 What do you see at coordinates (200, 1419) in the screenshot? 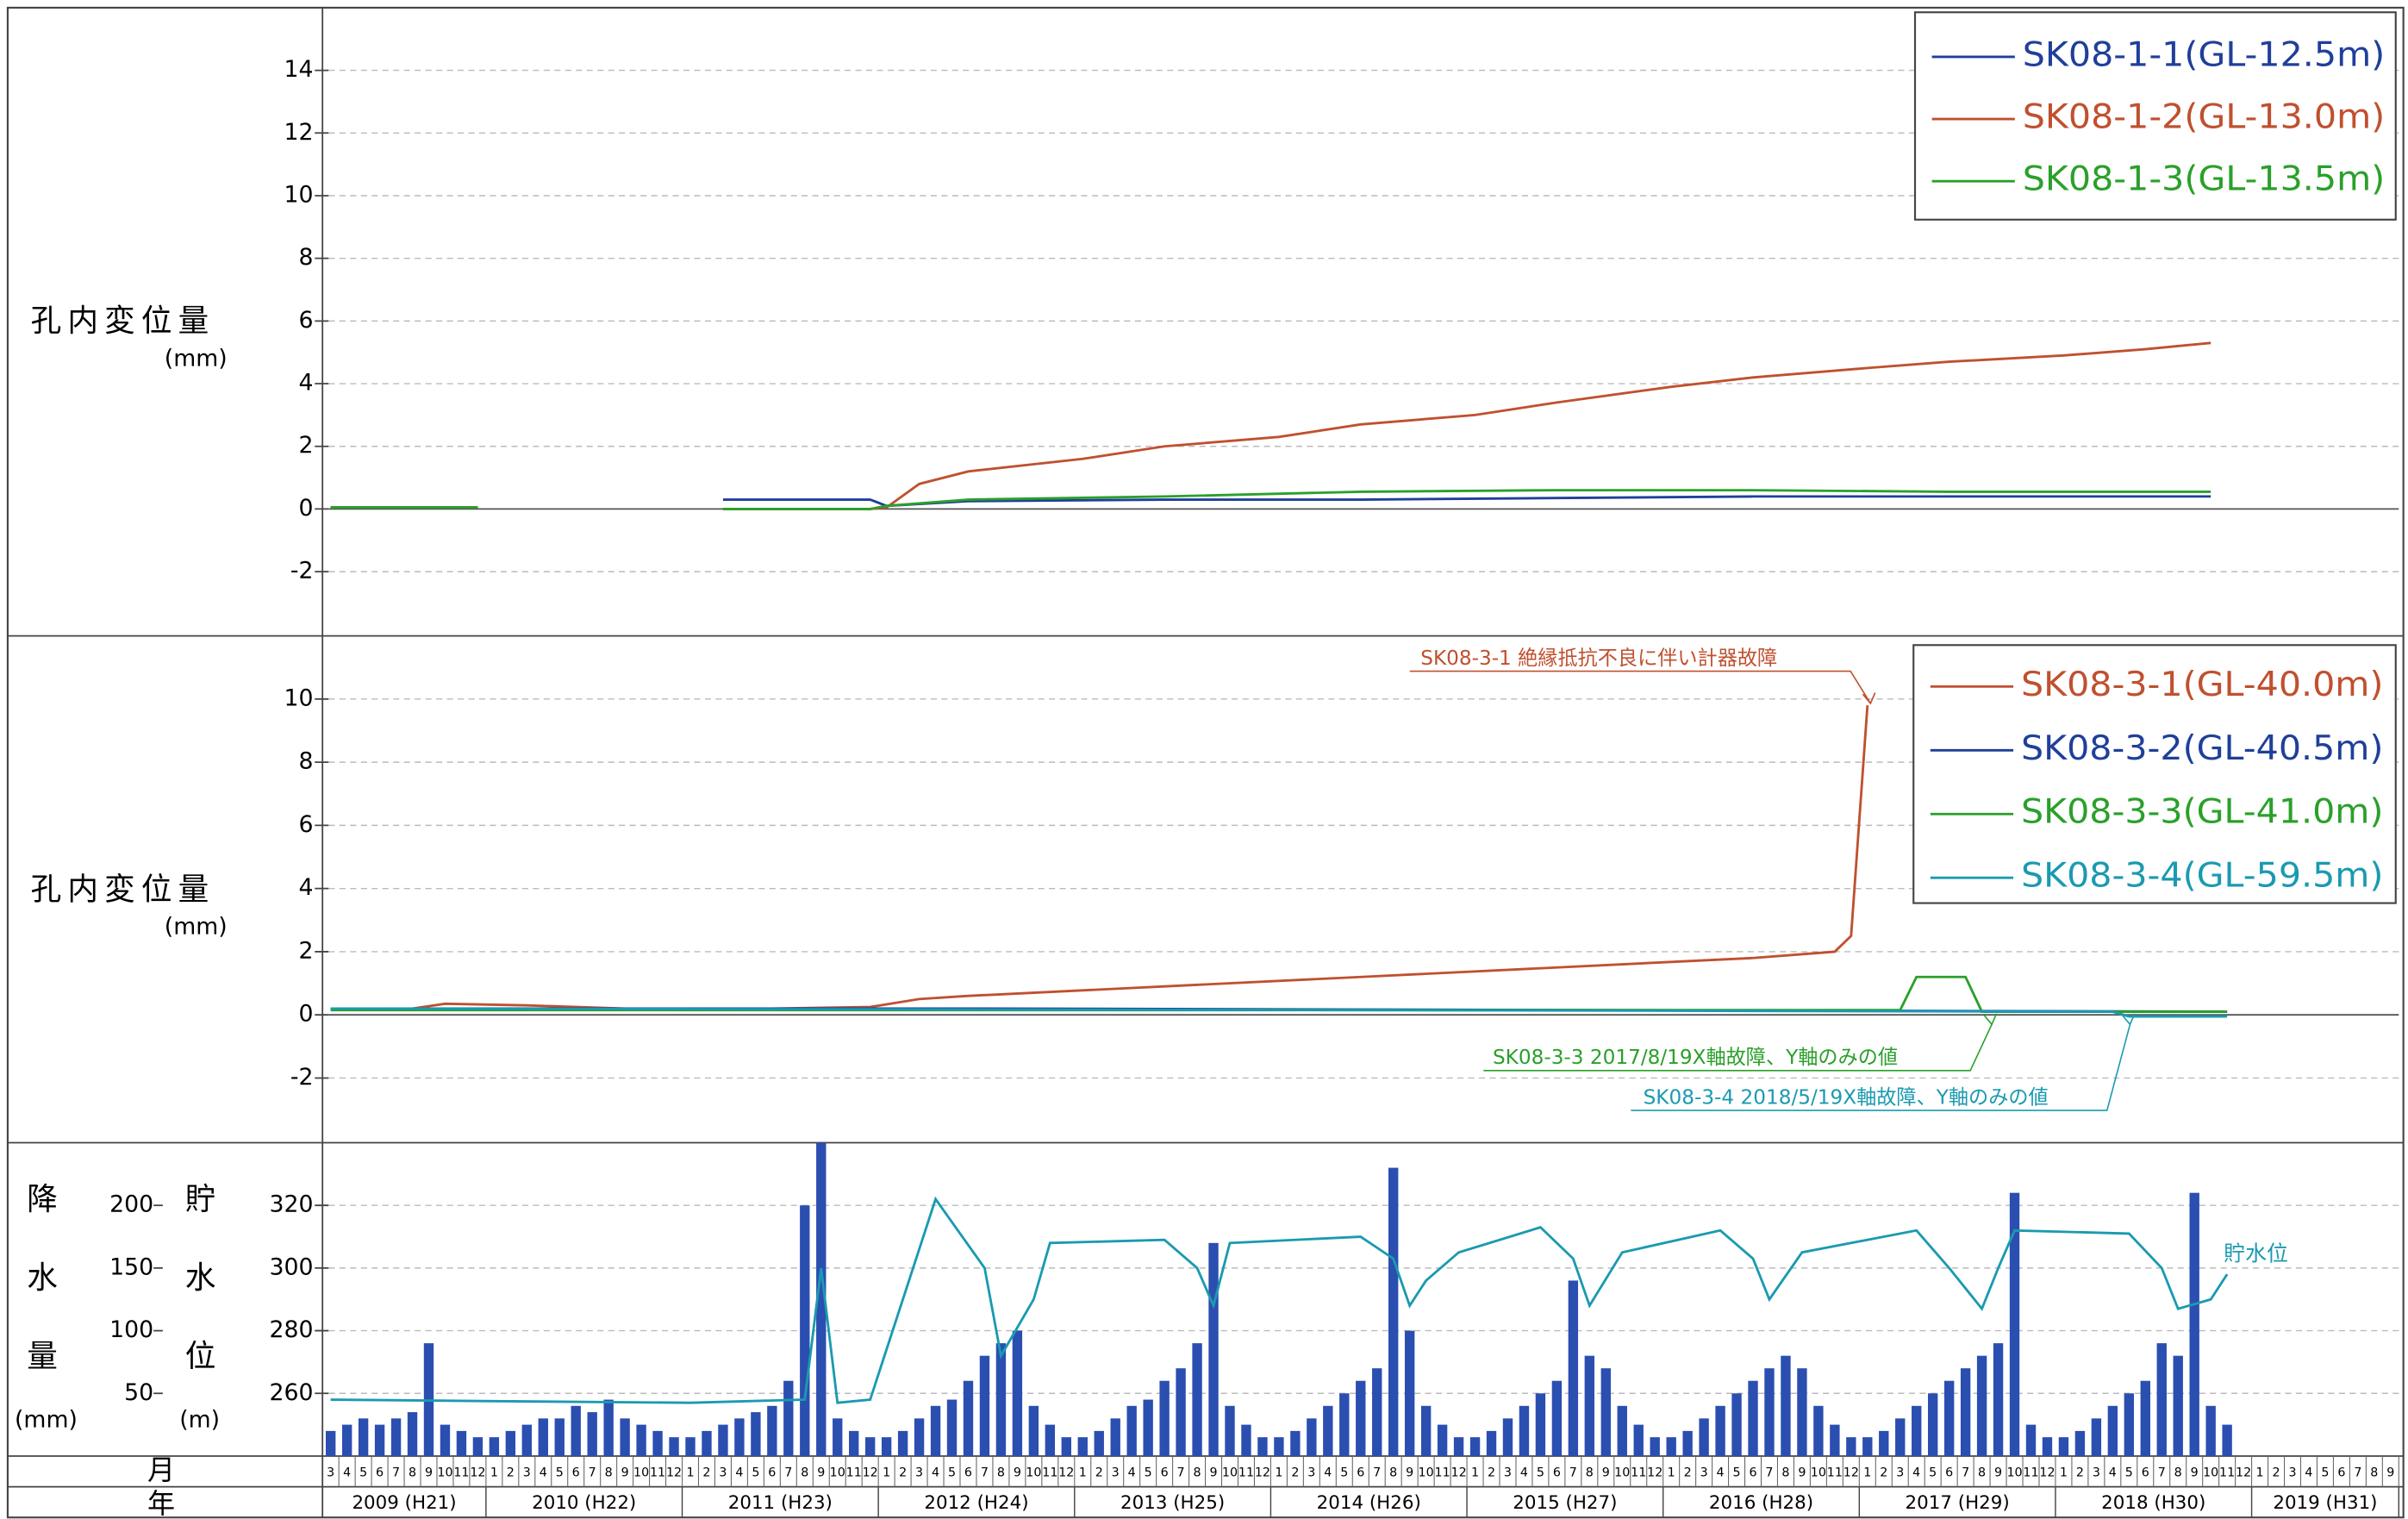
I see `y2-axis-unit: (m)` at bounding box center [200, 1419].